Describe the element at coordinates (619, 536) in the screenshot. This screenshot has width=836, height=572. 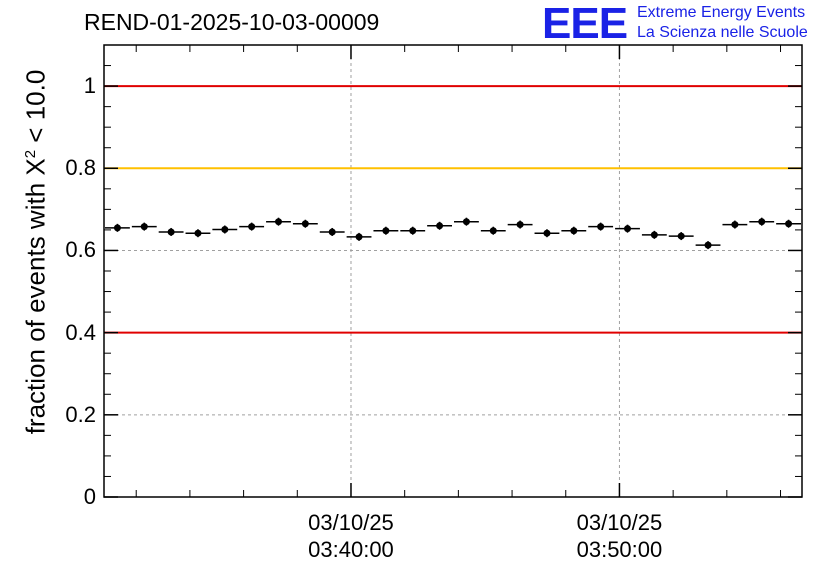
I see `x-tick-label: 03/10/25 03:50:00` at that location.